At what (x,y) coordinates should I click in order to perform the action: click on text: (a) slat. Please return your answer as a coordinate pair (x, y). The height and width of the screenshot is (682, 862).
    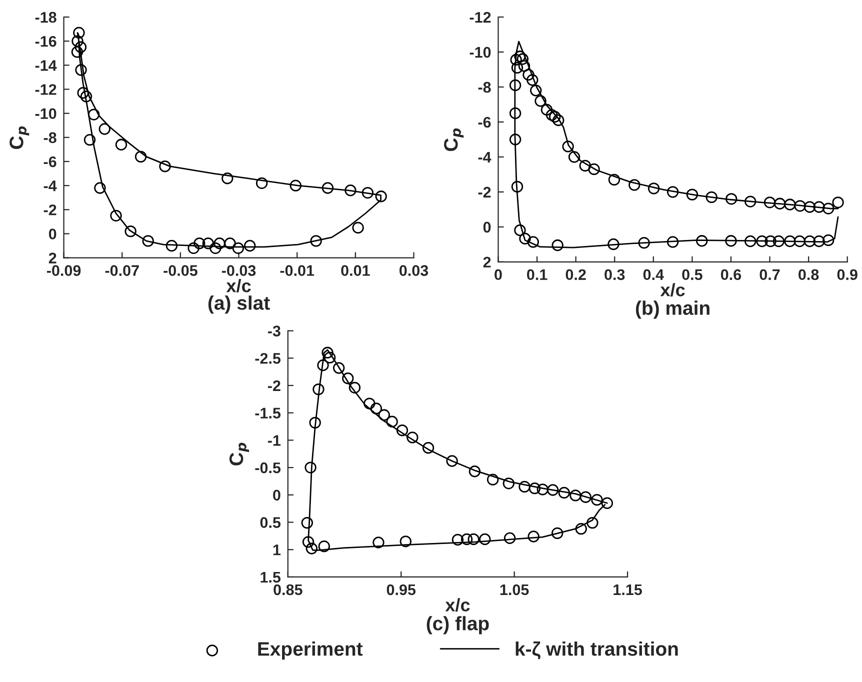
    Looking at the image, I should click on (239, 305).